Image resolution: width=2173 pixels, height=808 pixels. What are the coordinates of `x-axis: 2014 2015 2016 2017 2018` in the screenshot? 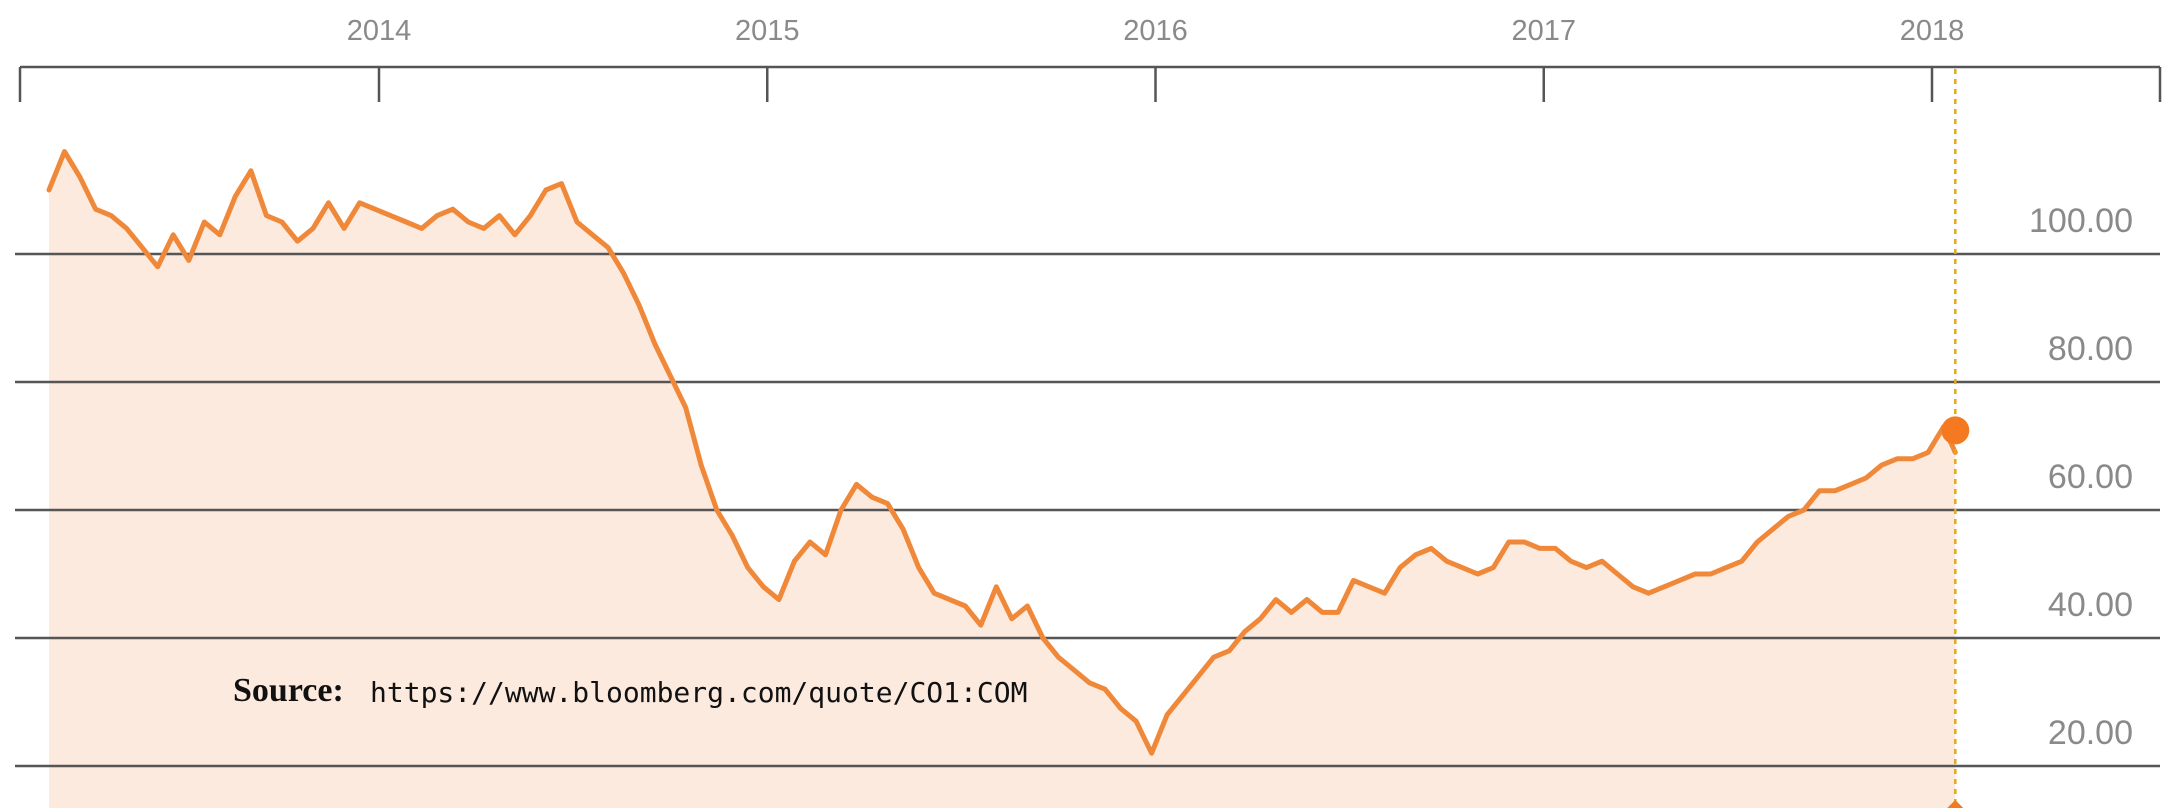 It's located at (1090, 58).